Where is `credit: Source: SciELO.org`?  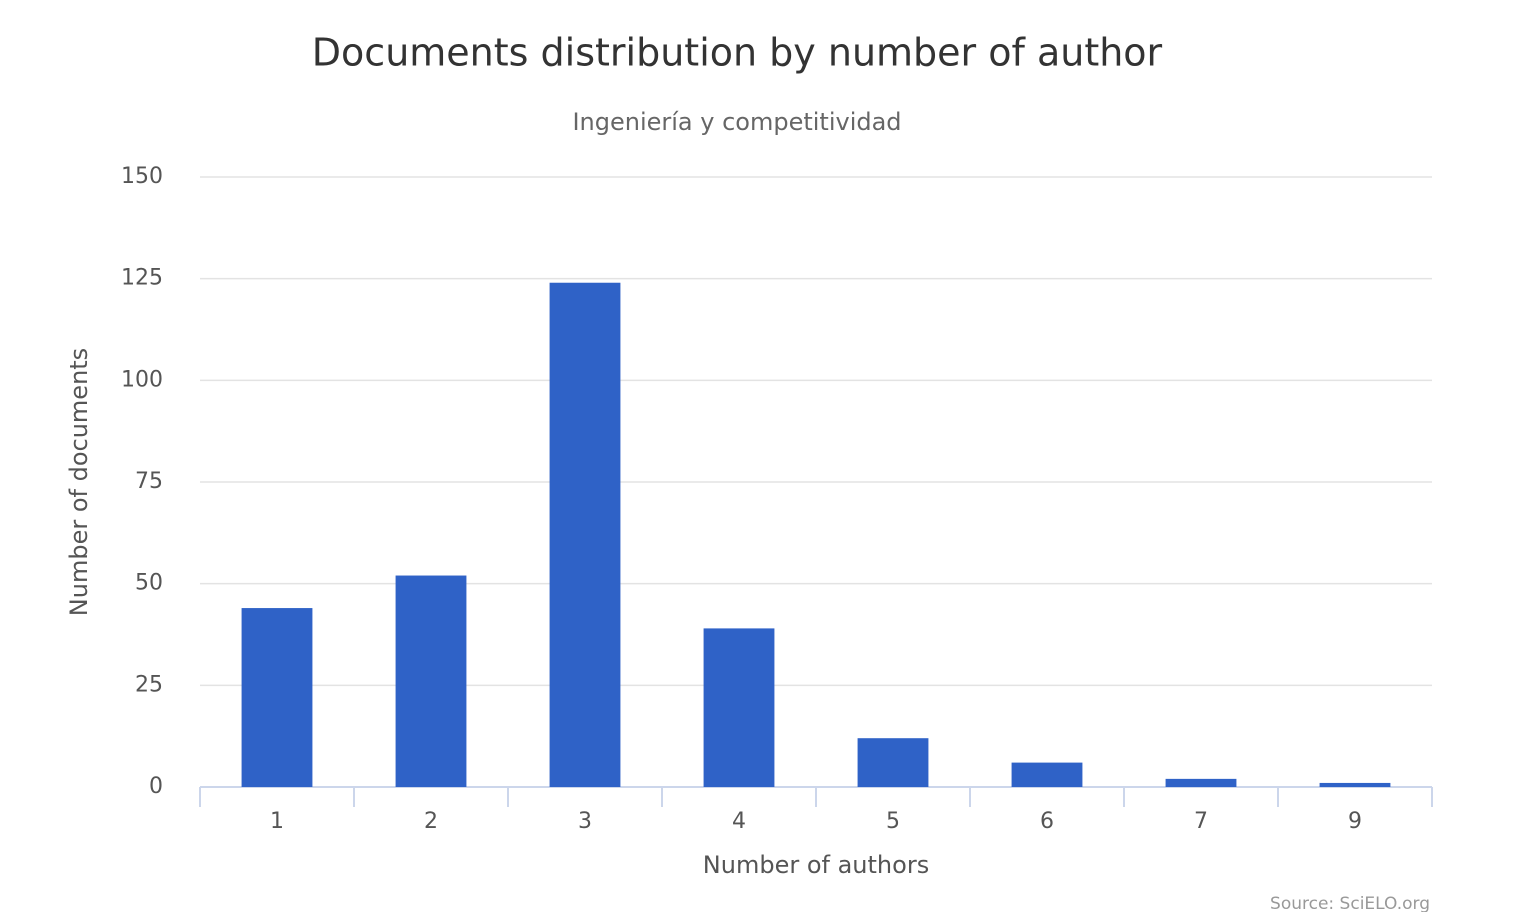 credit: Source: SciELO.org is located at coordinates (1350, 903).